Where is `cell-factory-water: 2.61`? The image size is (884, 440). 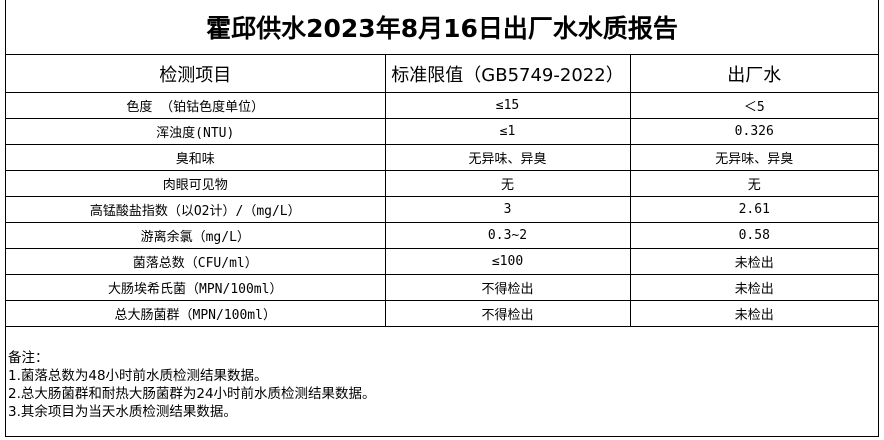
cell-factory-water: 2.61 is located at coordinates (753, 209).